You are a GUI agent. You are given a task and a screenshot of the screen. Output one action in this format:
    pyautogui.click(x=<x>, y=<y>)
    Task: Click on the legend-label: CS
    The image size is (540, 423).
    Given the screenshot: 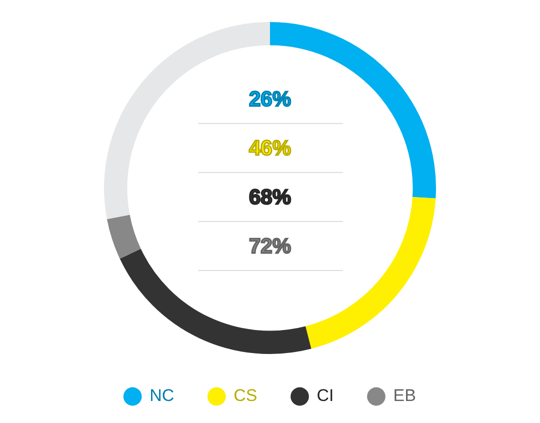 What is the action you would take?
    pyautogui.click(x=246, y=396)
    